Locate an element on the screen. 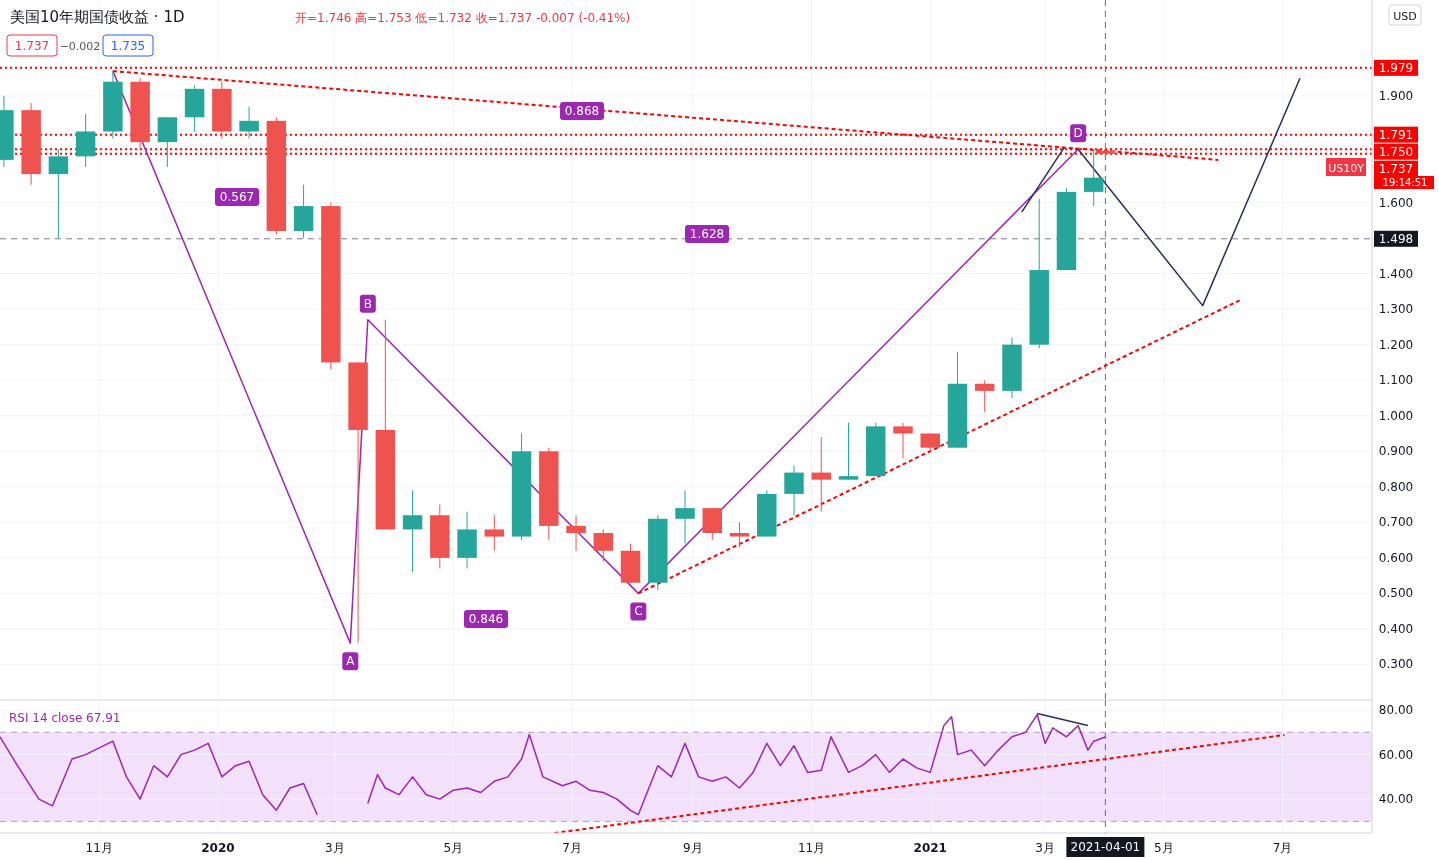 Image resolution: width=1439 pixels, height=860 pixels. y-tick-label: 1.000 is located at coordinates (1396, 415).